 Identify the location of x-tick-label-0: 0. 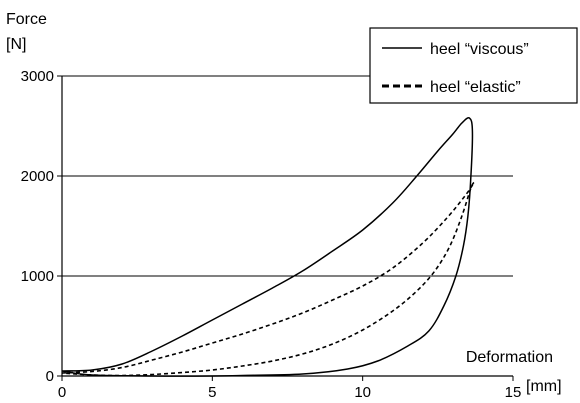
(62, 392).